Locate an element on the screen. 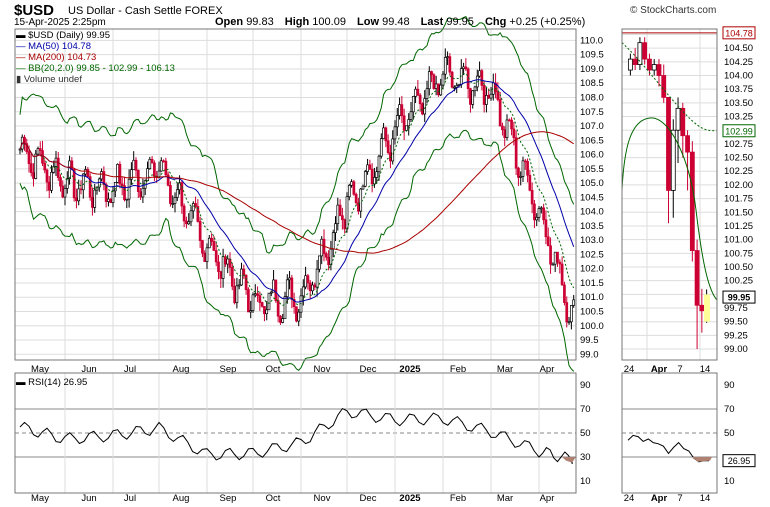  zoom-y-tick-label: 103.75 is located at coordinates (738, 89).